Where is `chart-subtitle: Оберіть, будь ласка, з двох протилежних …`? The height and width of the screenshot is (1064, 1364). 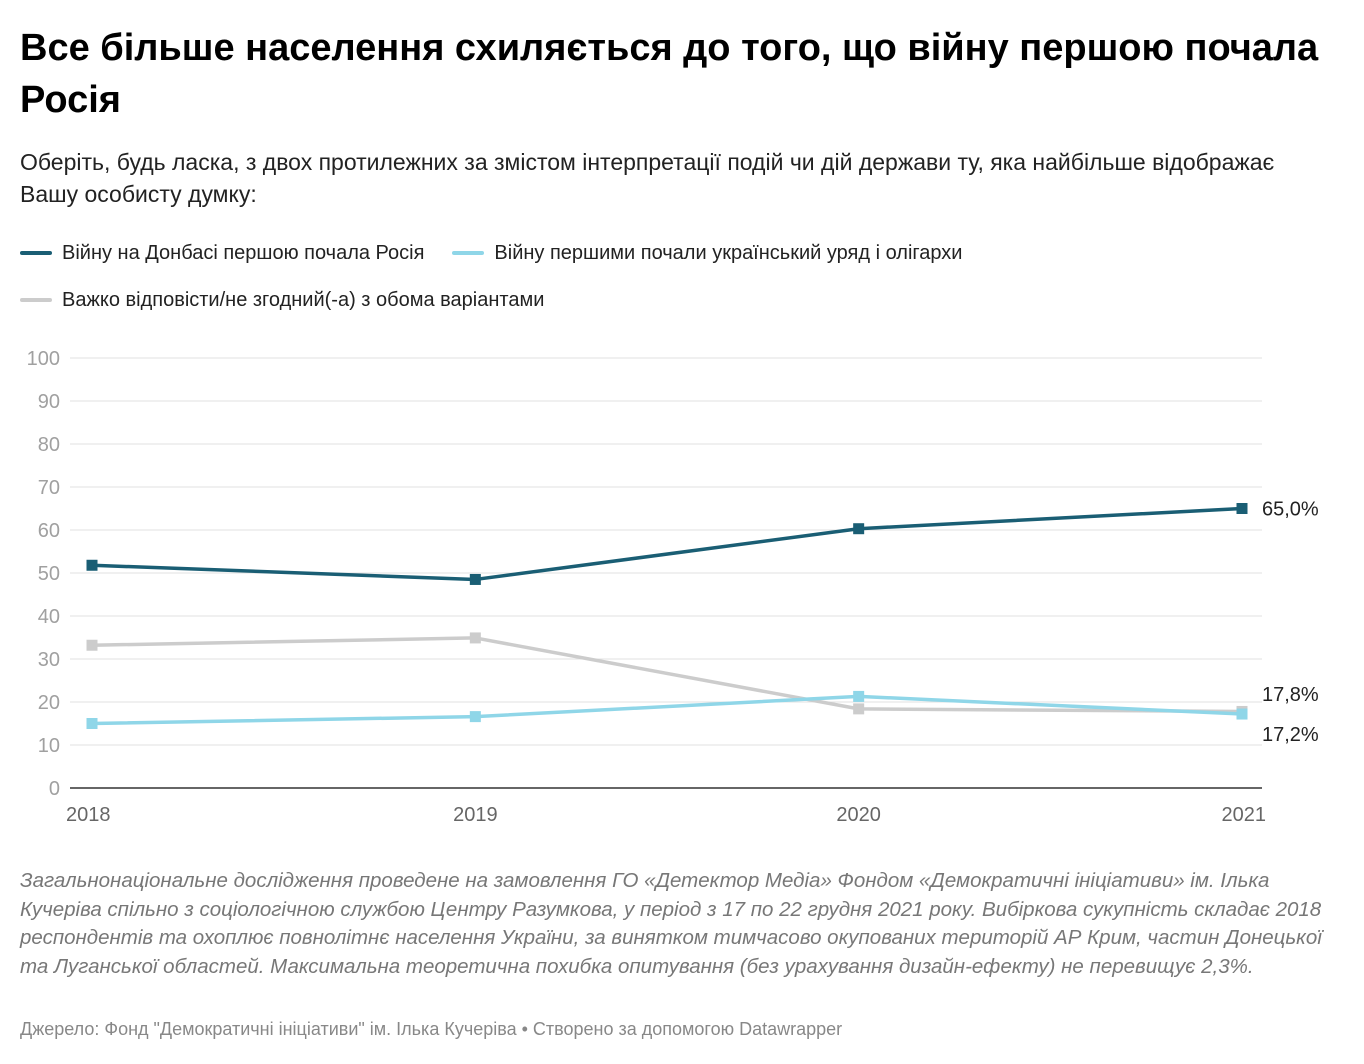
chart-subtitle: Оберіть, будь ласка, з двох протилежних … is located at coordinates (647, 178).